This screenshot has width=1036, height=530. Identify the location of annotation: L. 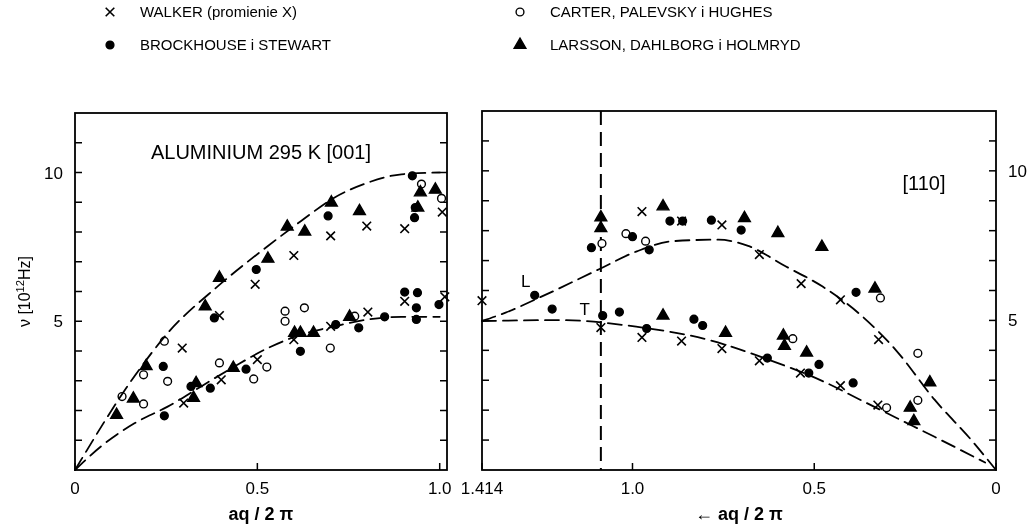
(525, 281).